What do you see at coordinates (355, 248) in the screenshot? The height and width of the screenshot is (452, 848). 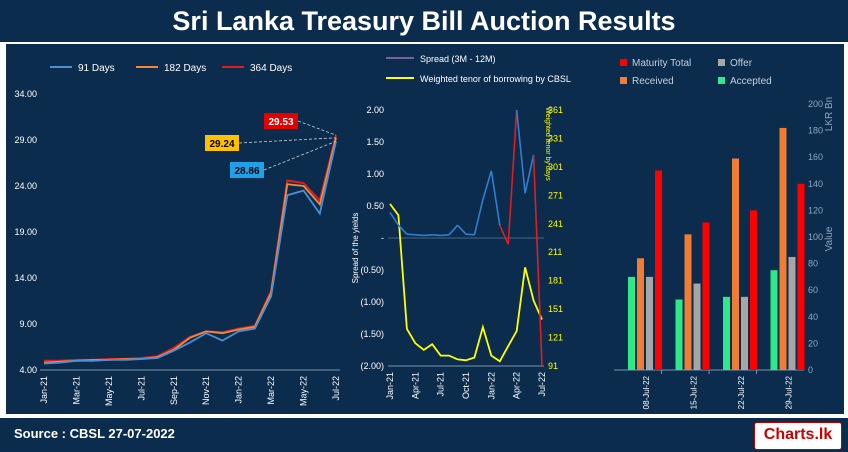 I see `y-axis-label: Spread of the yields` at bounding box center [355, 248].